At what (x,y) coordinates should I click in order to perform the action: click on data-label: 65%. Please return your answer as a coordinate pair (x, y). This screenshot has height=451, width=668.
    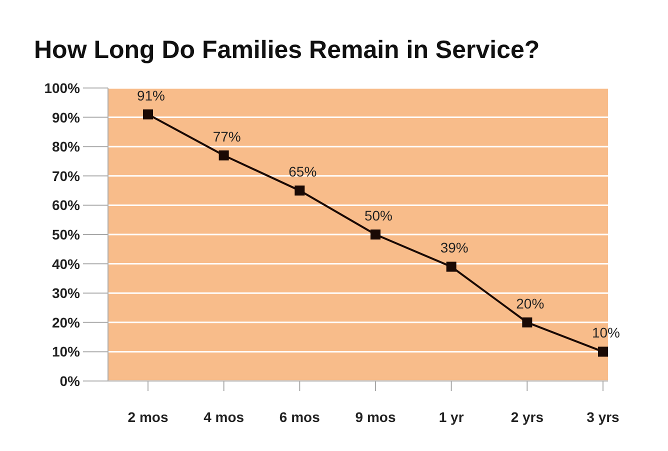
    Looking at the image, I should click on (302, 172).